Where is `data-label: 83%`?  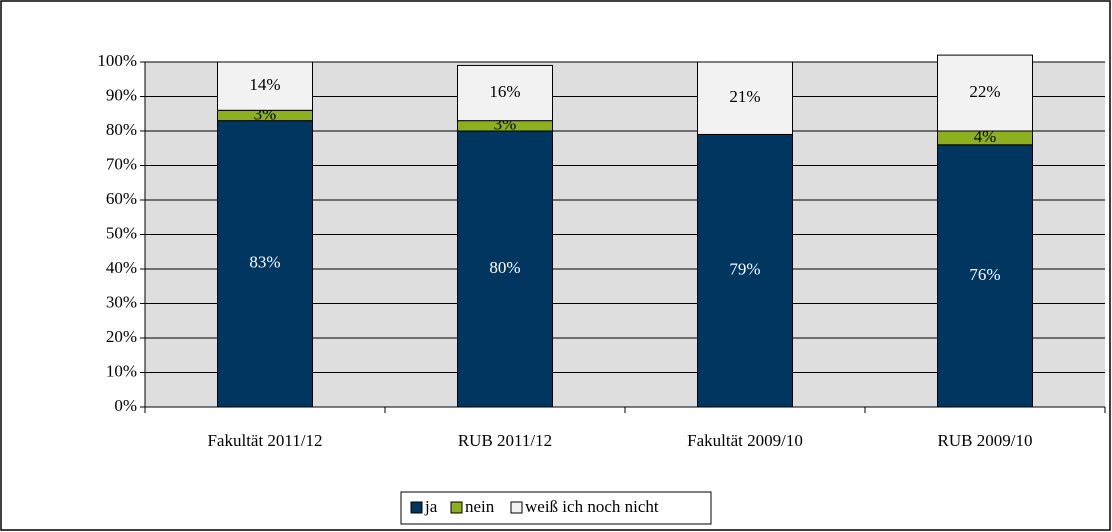 data-label: 83% is located at coordinates (264, 262).